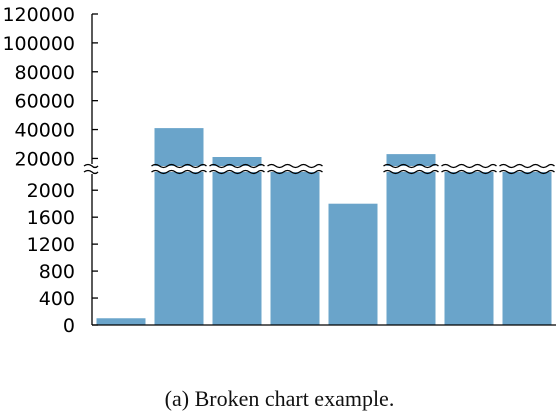 The height and width of the screenshot is (416, 559). I want to click on y-tick-label-20000: 20000, so click(45, 159).